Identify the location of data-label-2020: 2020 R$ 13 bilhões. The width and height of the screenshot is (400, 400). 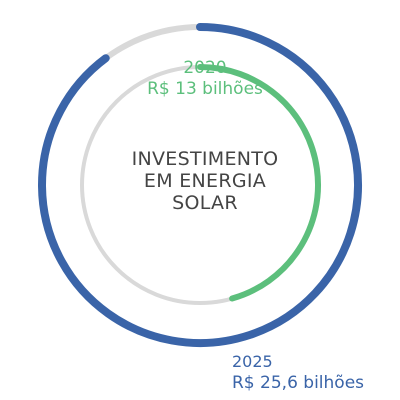
(205, 79).